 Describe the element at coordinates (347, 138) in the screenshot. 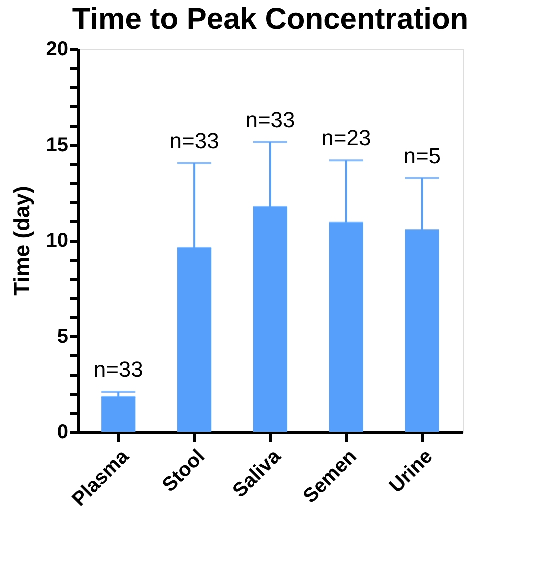

I see `annotation: n=23` at that location.